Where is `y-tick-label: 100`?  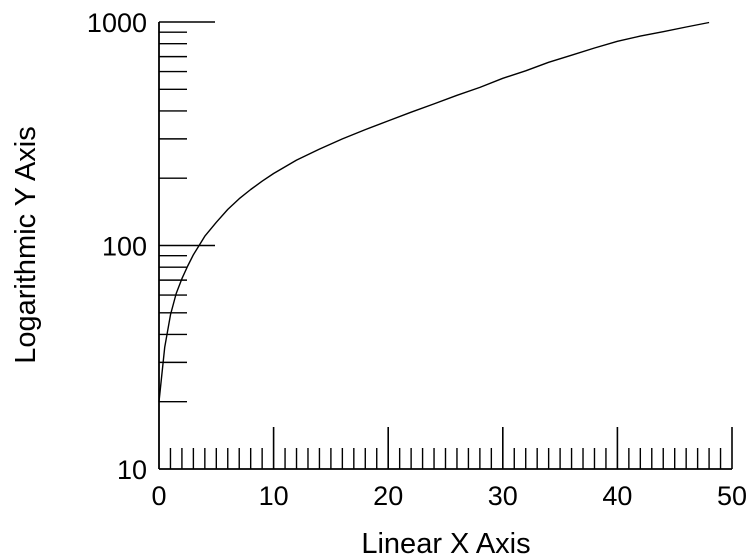 y-tick-label: 100 is located at coordinates (124, 247).